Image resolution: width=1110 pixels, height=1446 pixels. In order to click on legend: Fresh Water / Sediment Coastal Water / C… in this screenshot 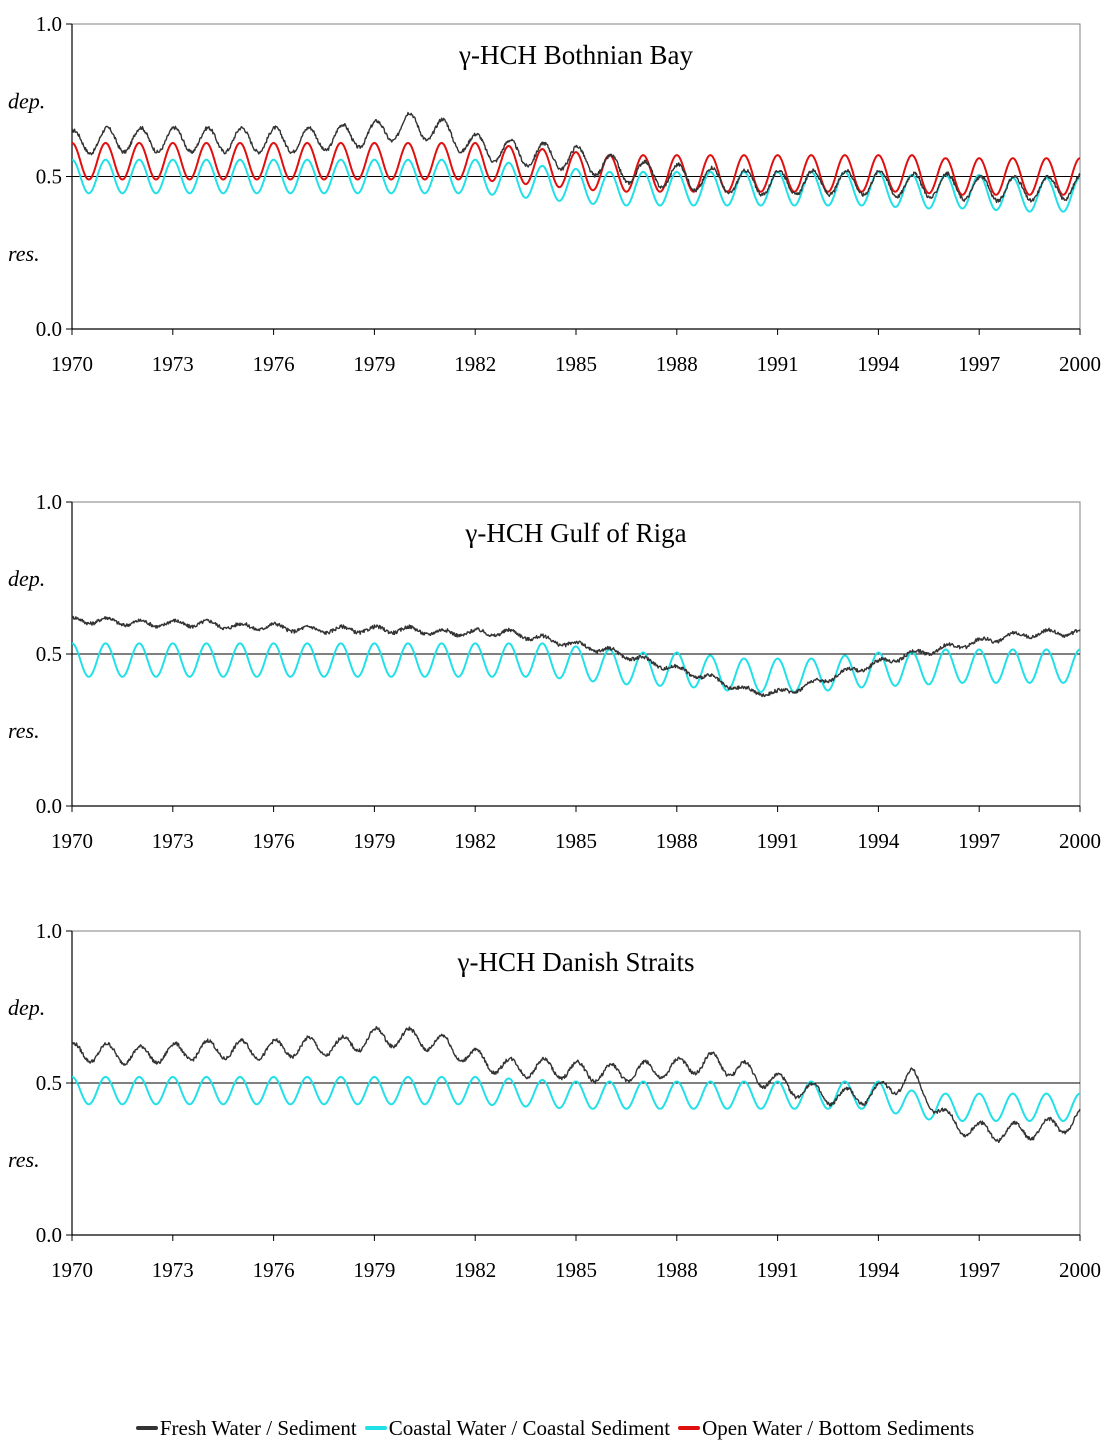, I will do `click(555, 1428)`.